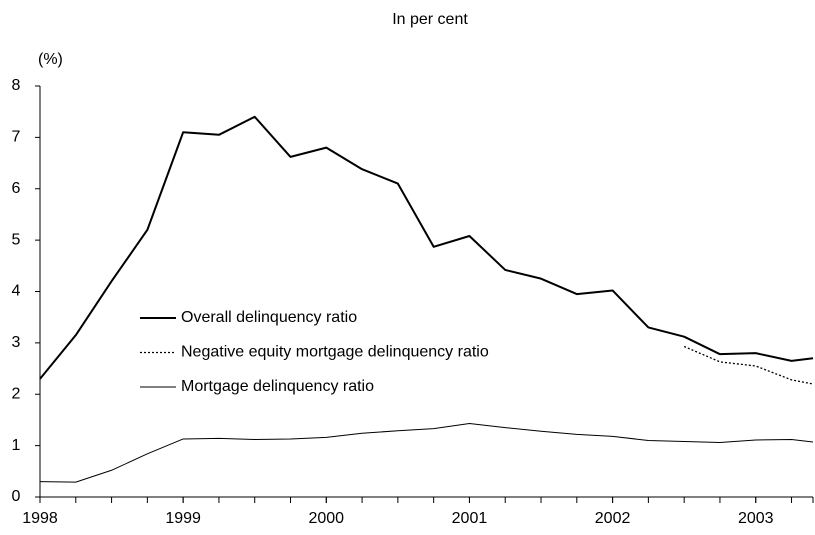 The image size is (815, 535). Describe the element at coordinates (16, 137) in the screenshot. I see `y-tick-label: 7` at that location.